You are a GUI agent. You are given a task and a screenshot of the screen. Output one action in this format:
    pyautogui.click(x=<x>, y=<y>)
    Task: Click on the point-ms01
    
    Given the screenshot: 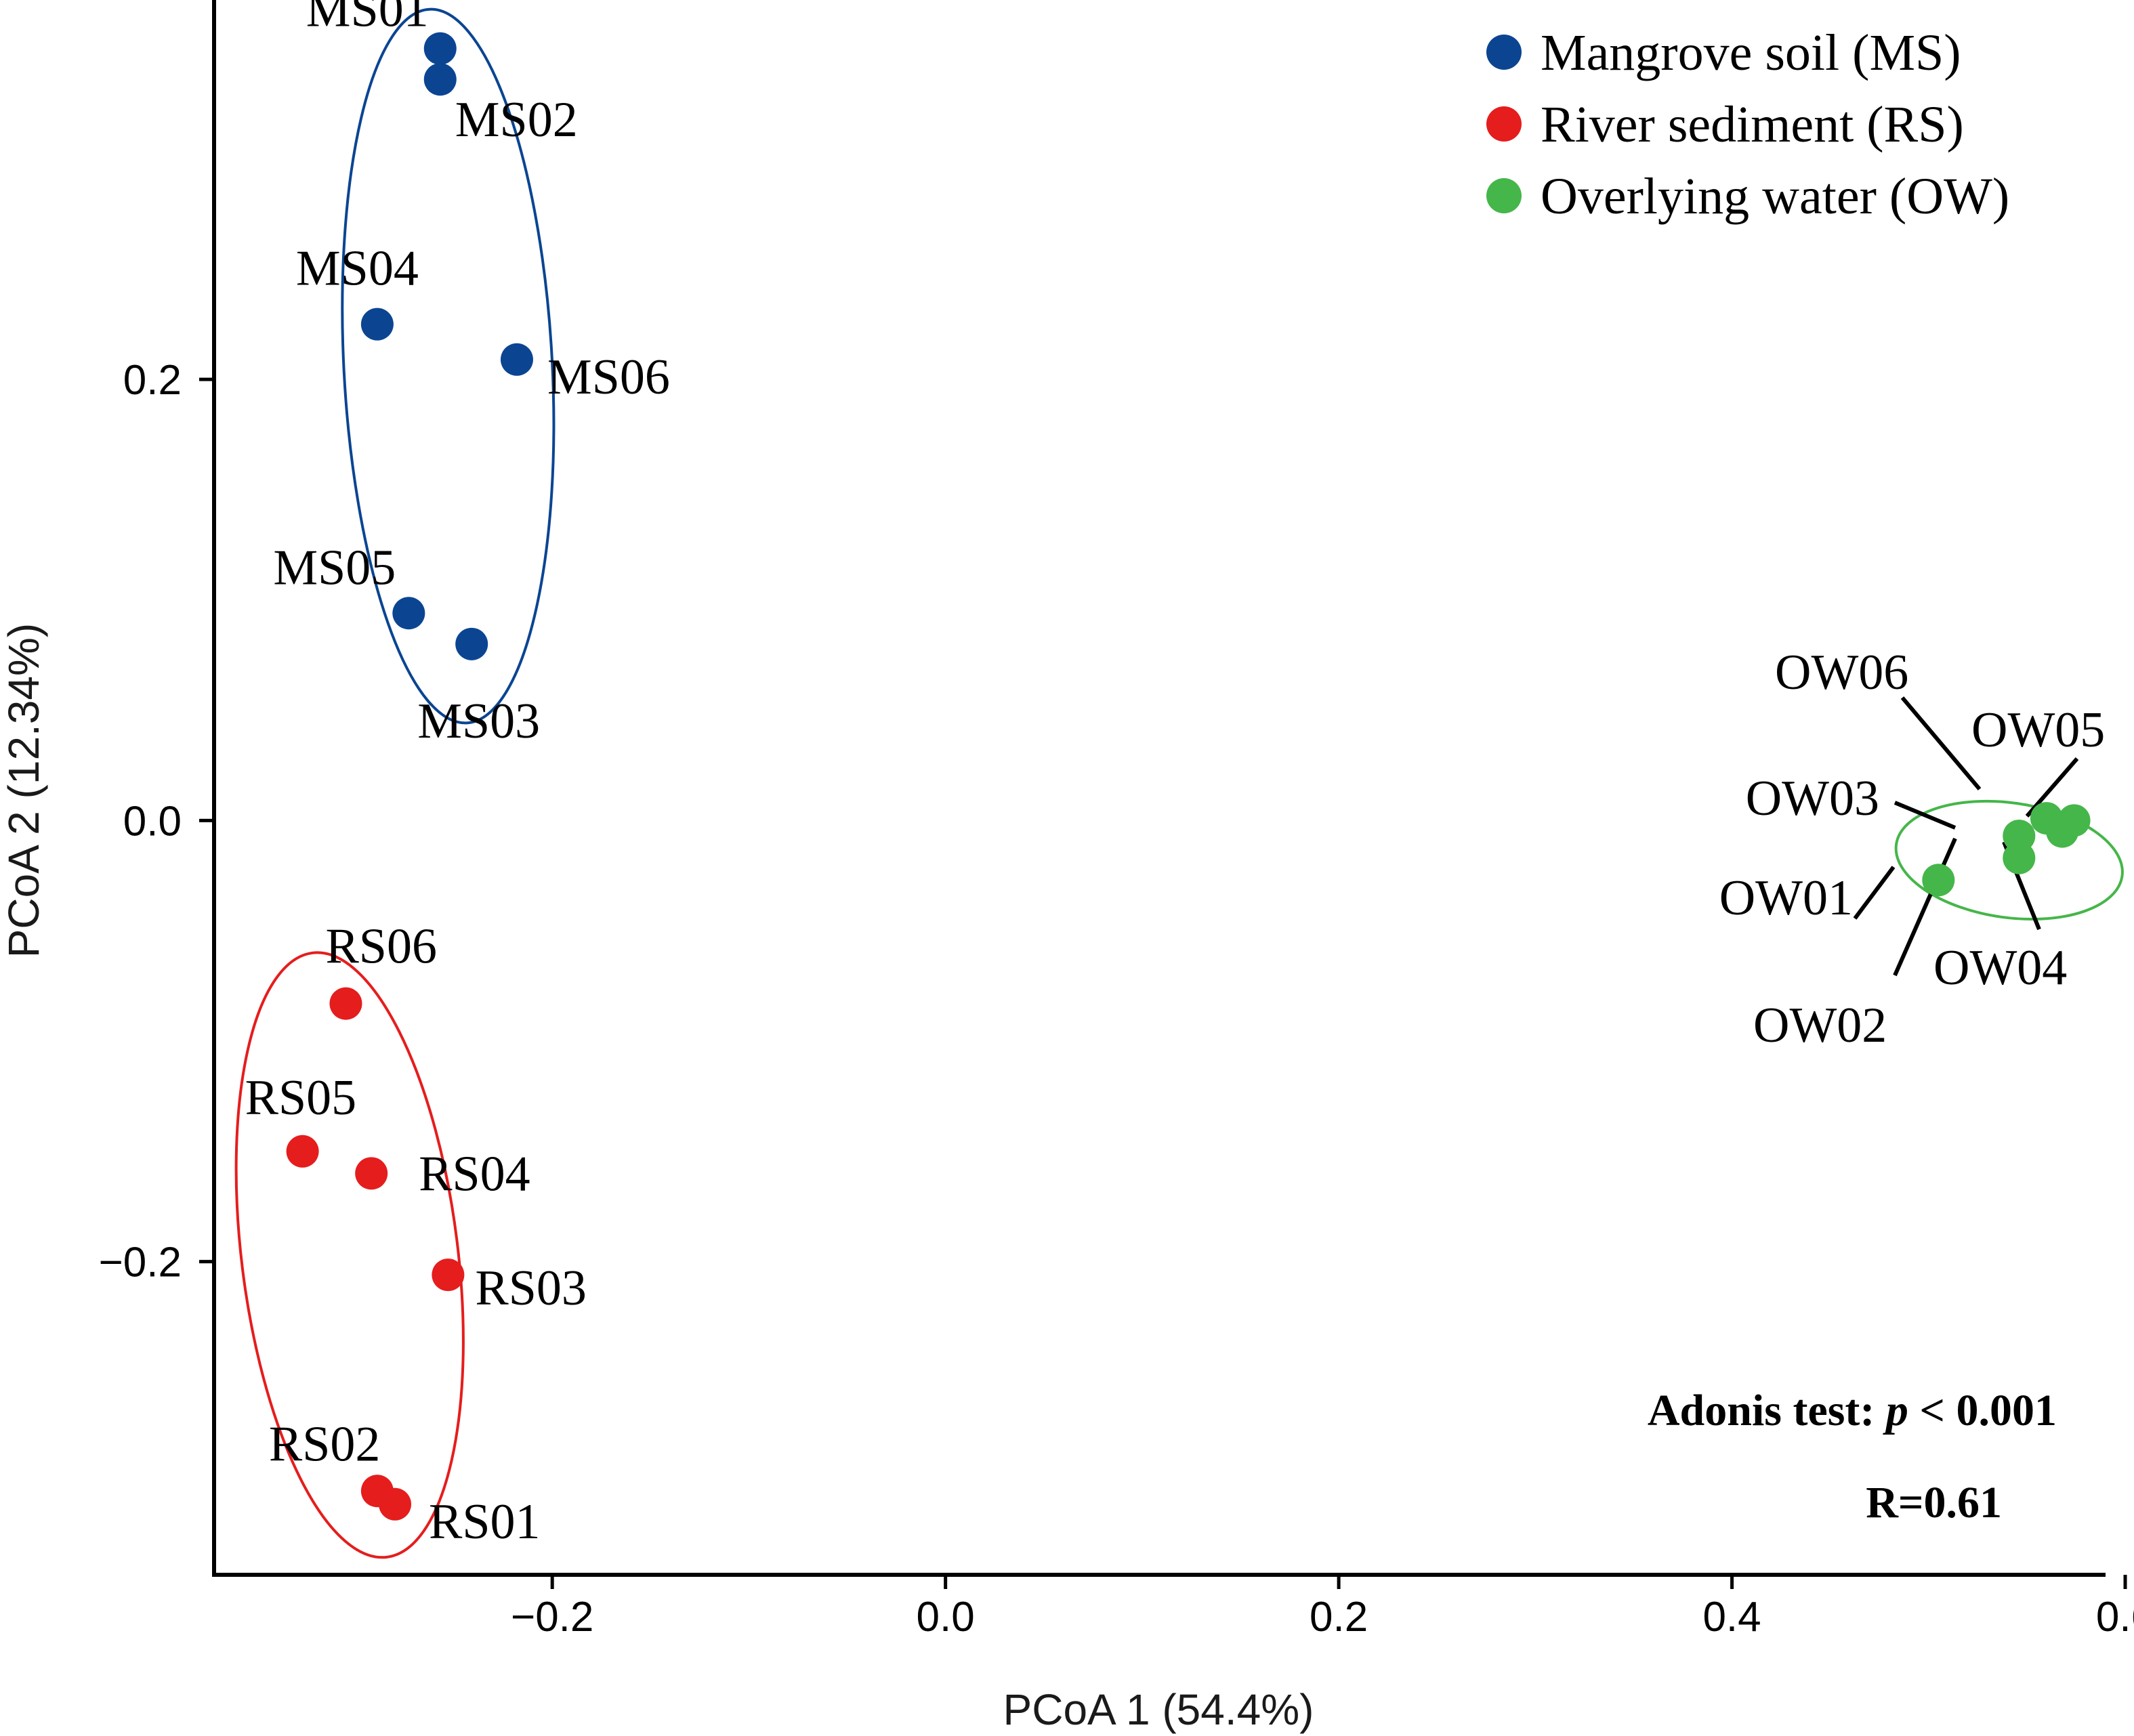 What is the action you would take?
    pyautogui.click(x=440, y=48)
    